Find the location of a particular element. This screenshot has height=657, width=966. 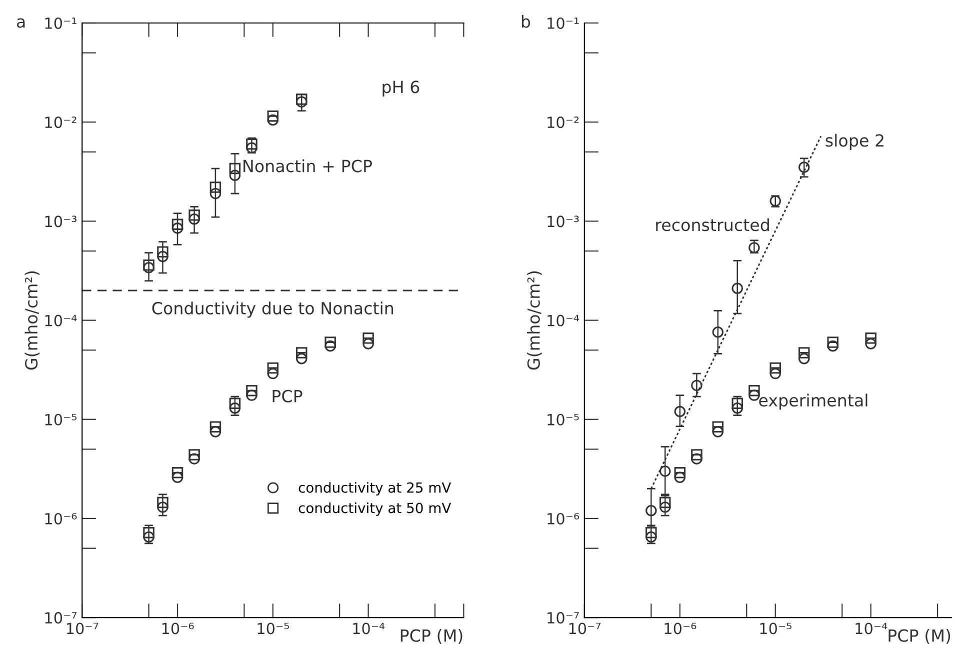

legend-label: conductivity at 25 mV is located at coordinates (375, 489).